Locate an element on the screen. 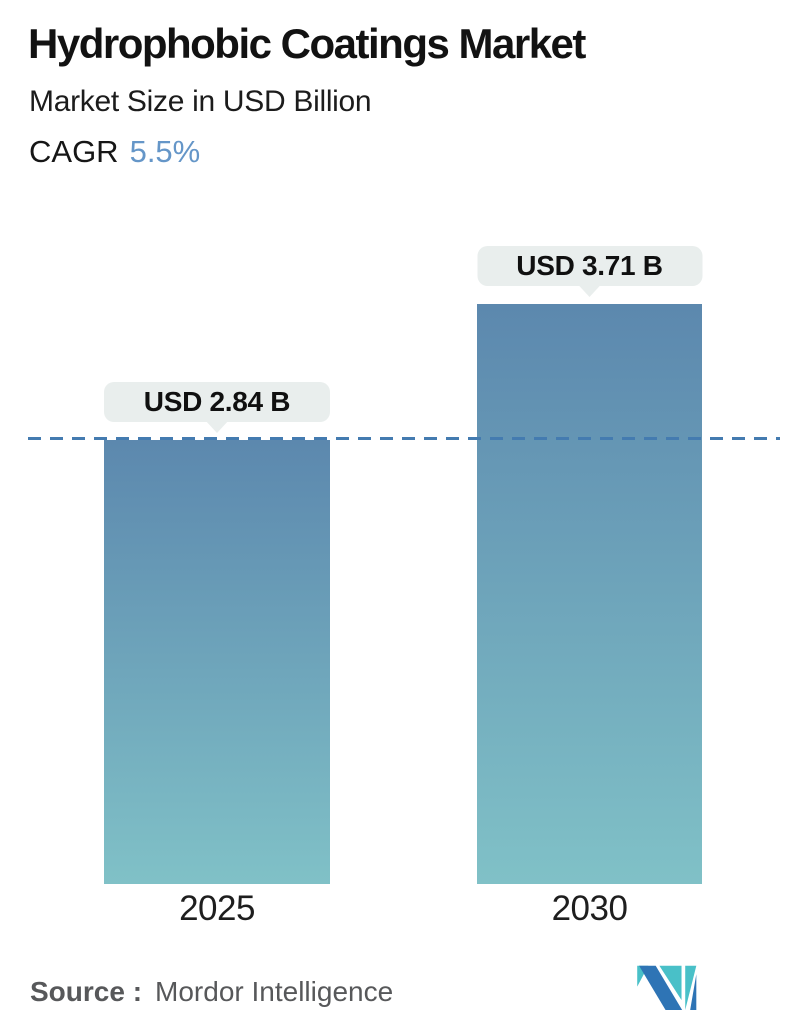  source-line: Source : Mordor Intelligence is located at coordinates (211, 992).